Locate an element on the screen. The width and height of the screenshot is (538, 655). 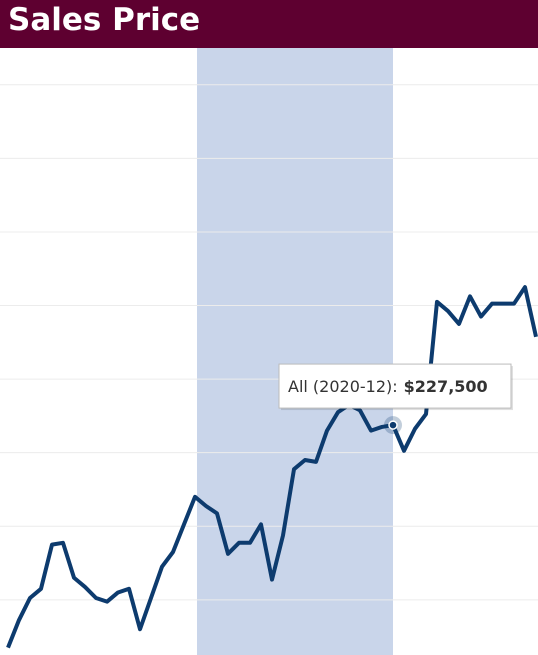
header: Sales Price is located at coordinates (269, 24).